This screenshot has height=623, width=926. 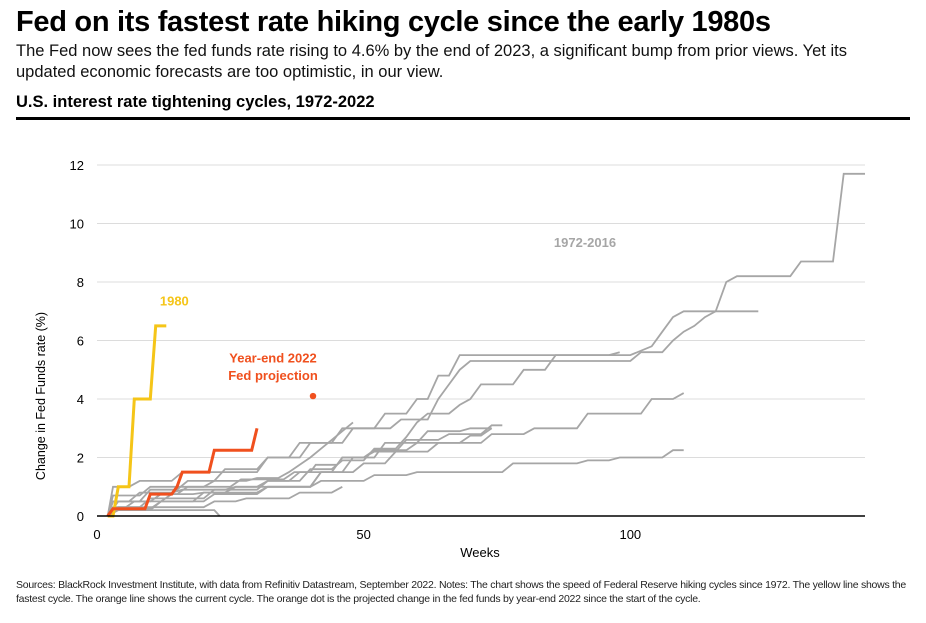 What do you see at coordinates (480, 552) in the screenshot?
I see `x-axis-label: Weeks` at bounding box center [480, 552].